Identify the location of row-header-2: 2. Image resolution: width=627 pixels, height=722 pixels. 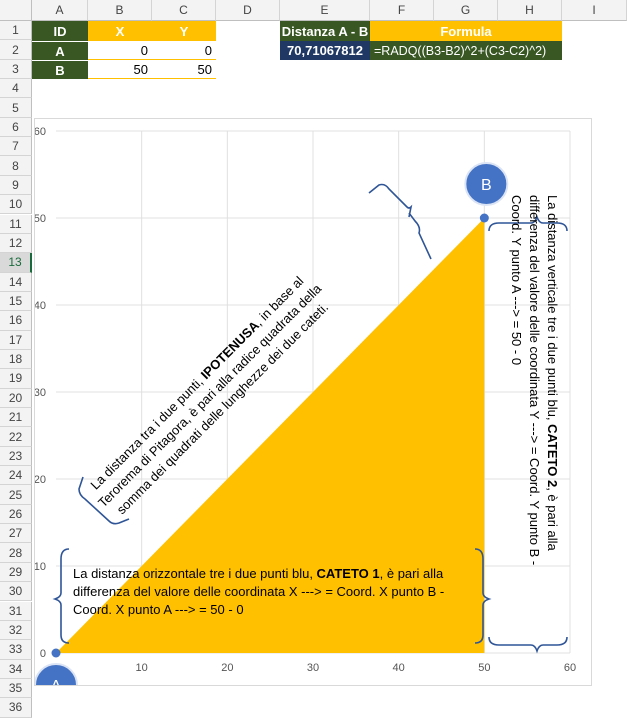
(16, 50).